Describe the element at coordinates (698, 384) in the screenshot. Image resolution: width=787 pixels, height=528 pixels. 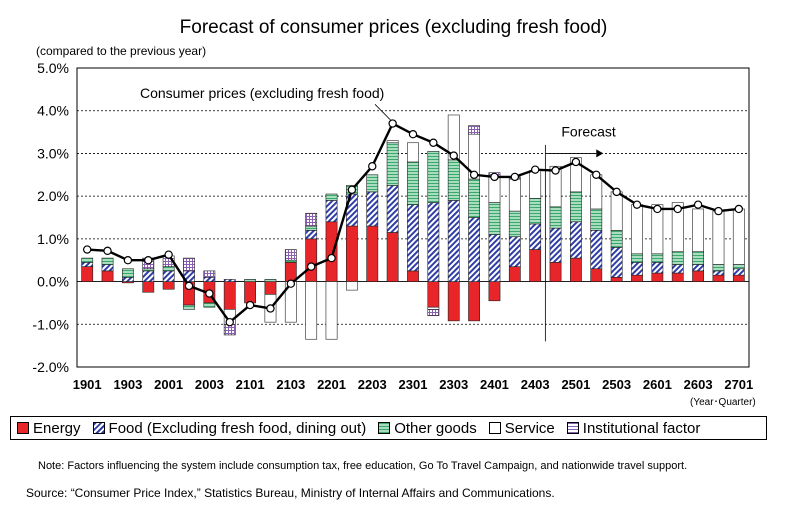
I see `x-tick-label: 2603` at that location.